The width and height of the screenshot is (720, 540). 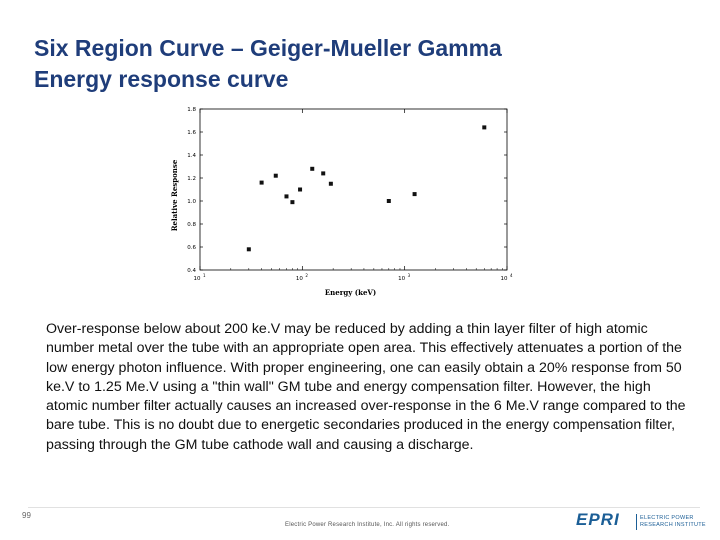 I want to click on y-tick-label: 0.4, so click(x=191, y=271).